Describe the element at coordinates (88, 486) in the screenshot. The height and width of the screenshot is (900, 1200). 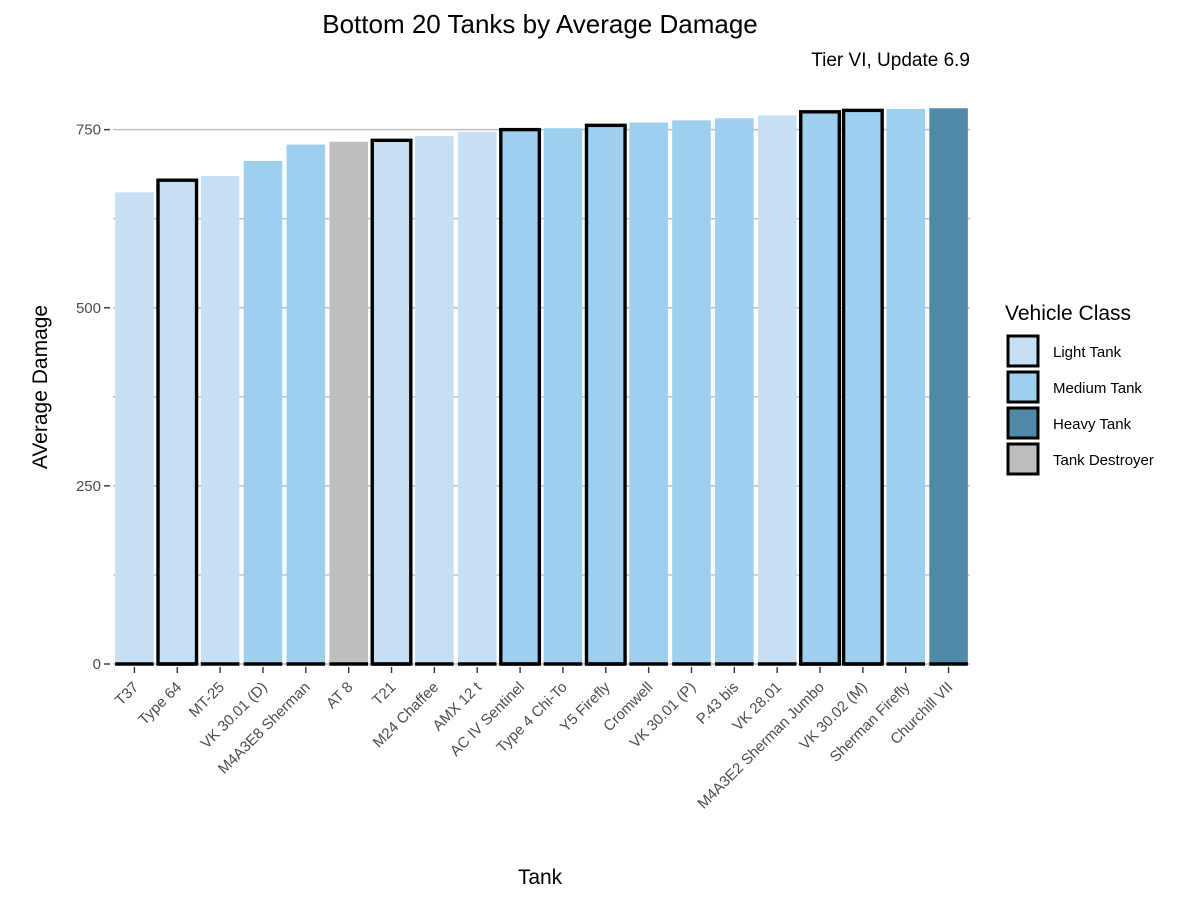
I see `y-tick-label: 250` at that location.